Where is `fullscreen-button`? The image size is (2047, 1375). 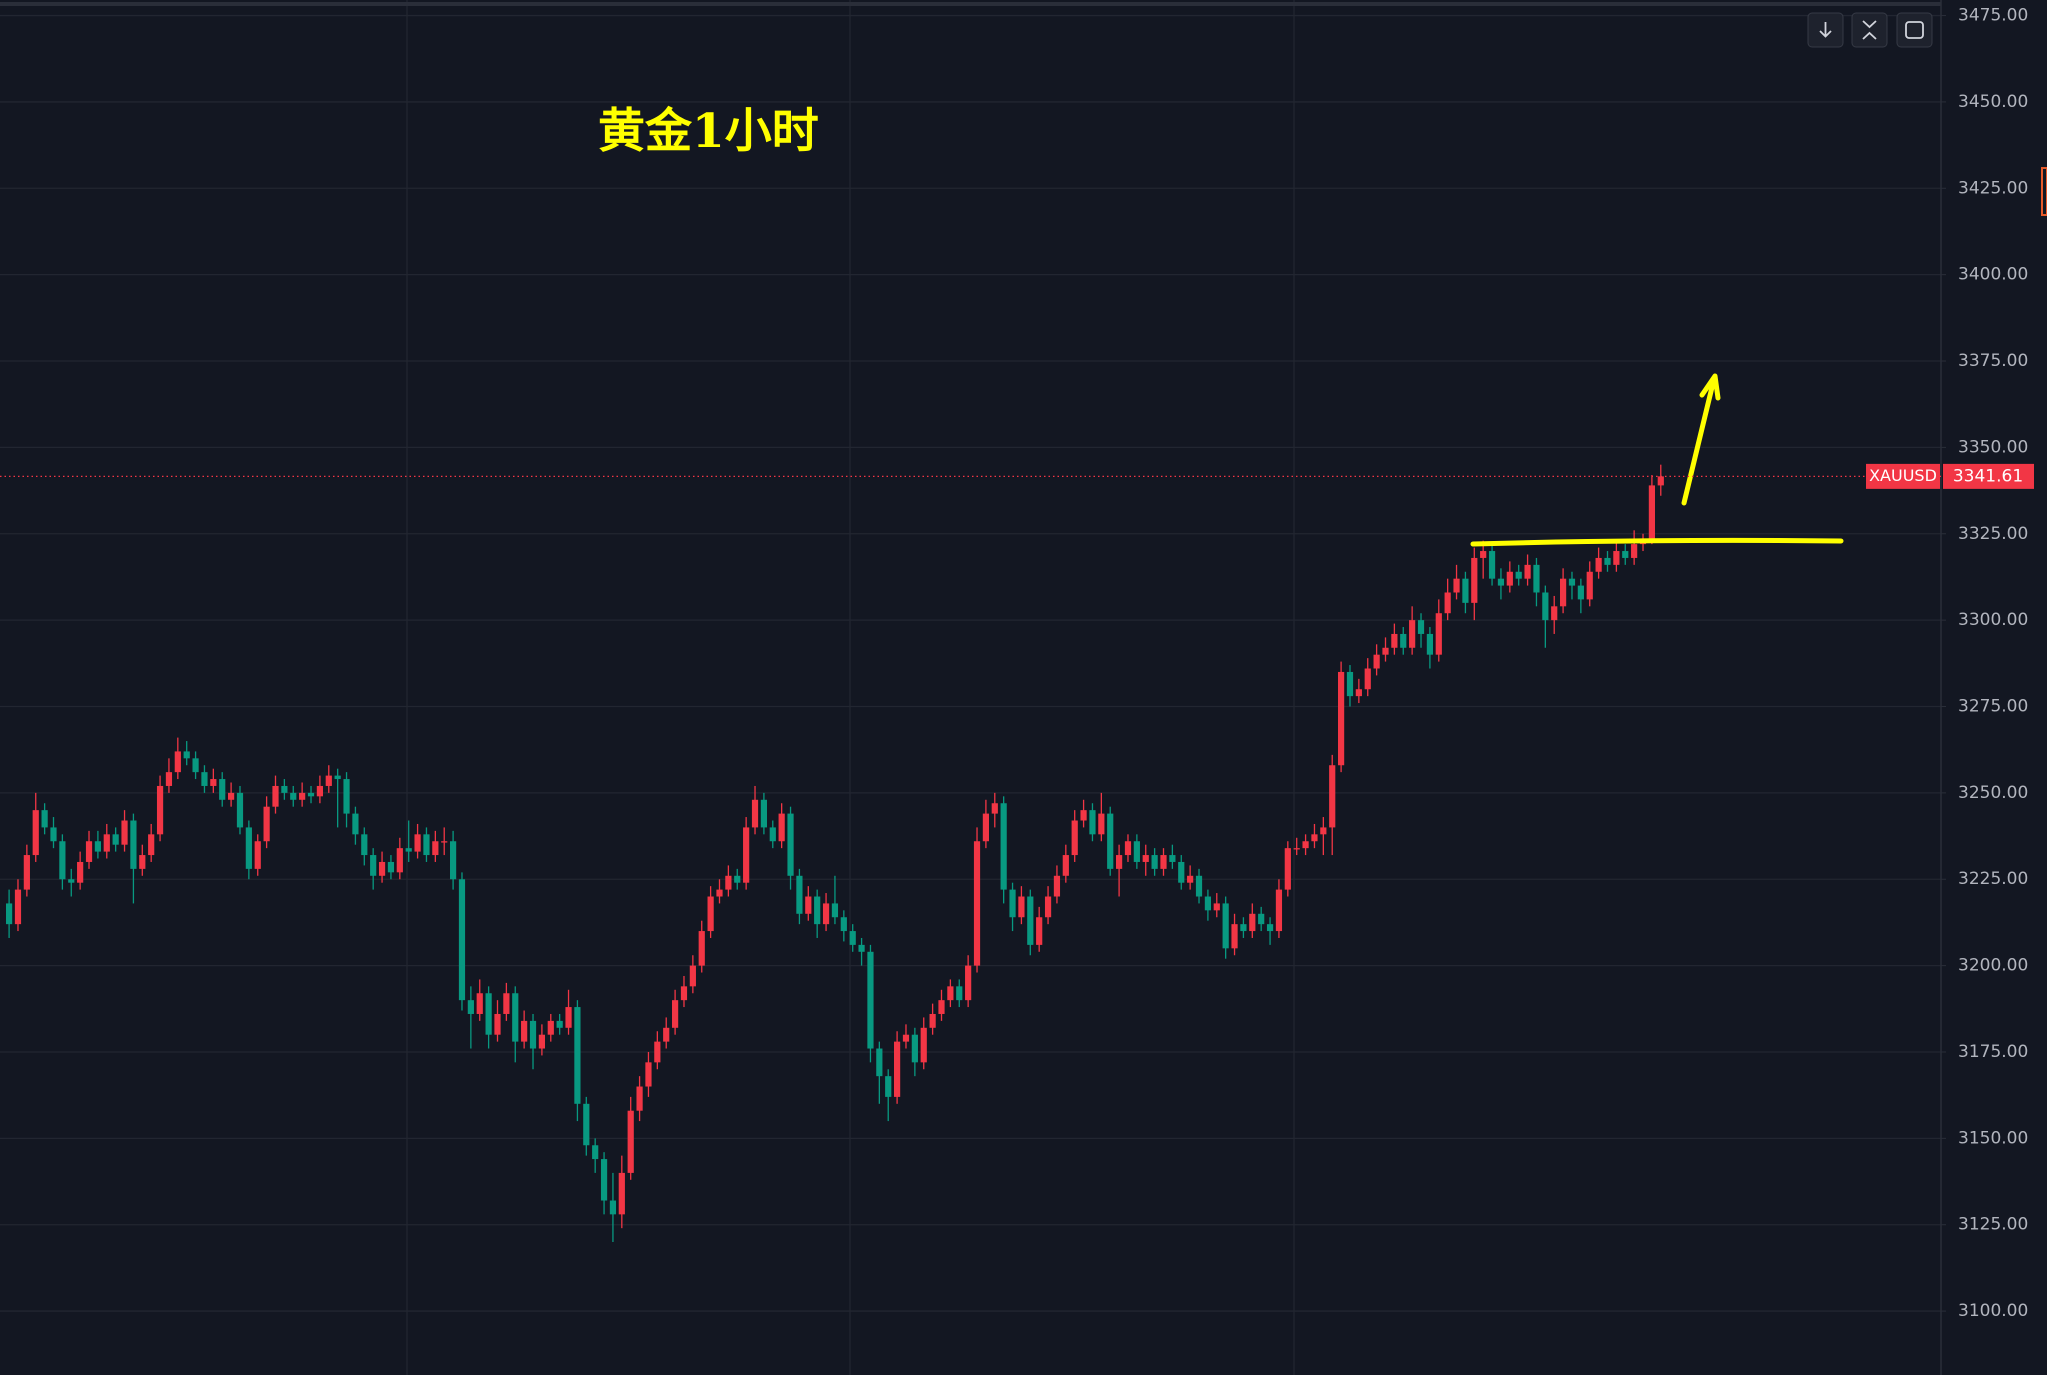
fullscreen-button is located at coordinates (1914, 30).